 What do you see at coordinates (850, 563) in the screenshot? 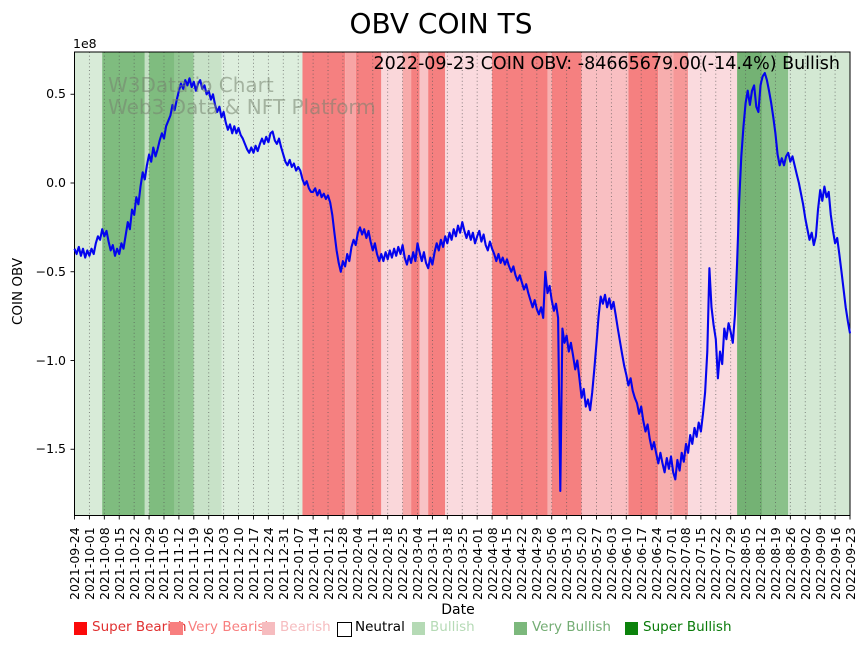
I see `x-tick-label: 2022-09-23` at bounding box center [850, 563].